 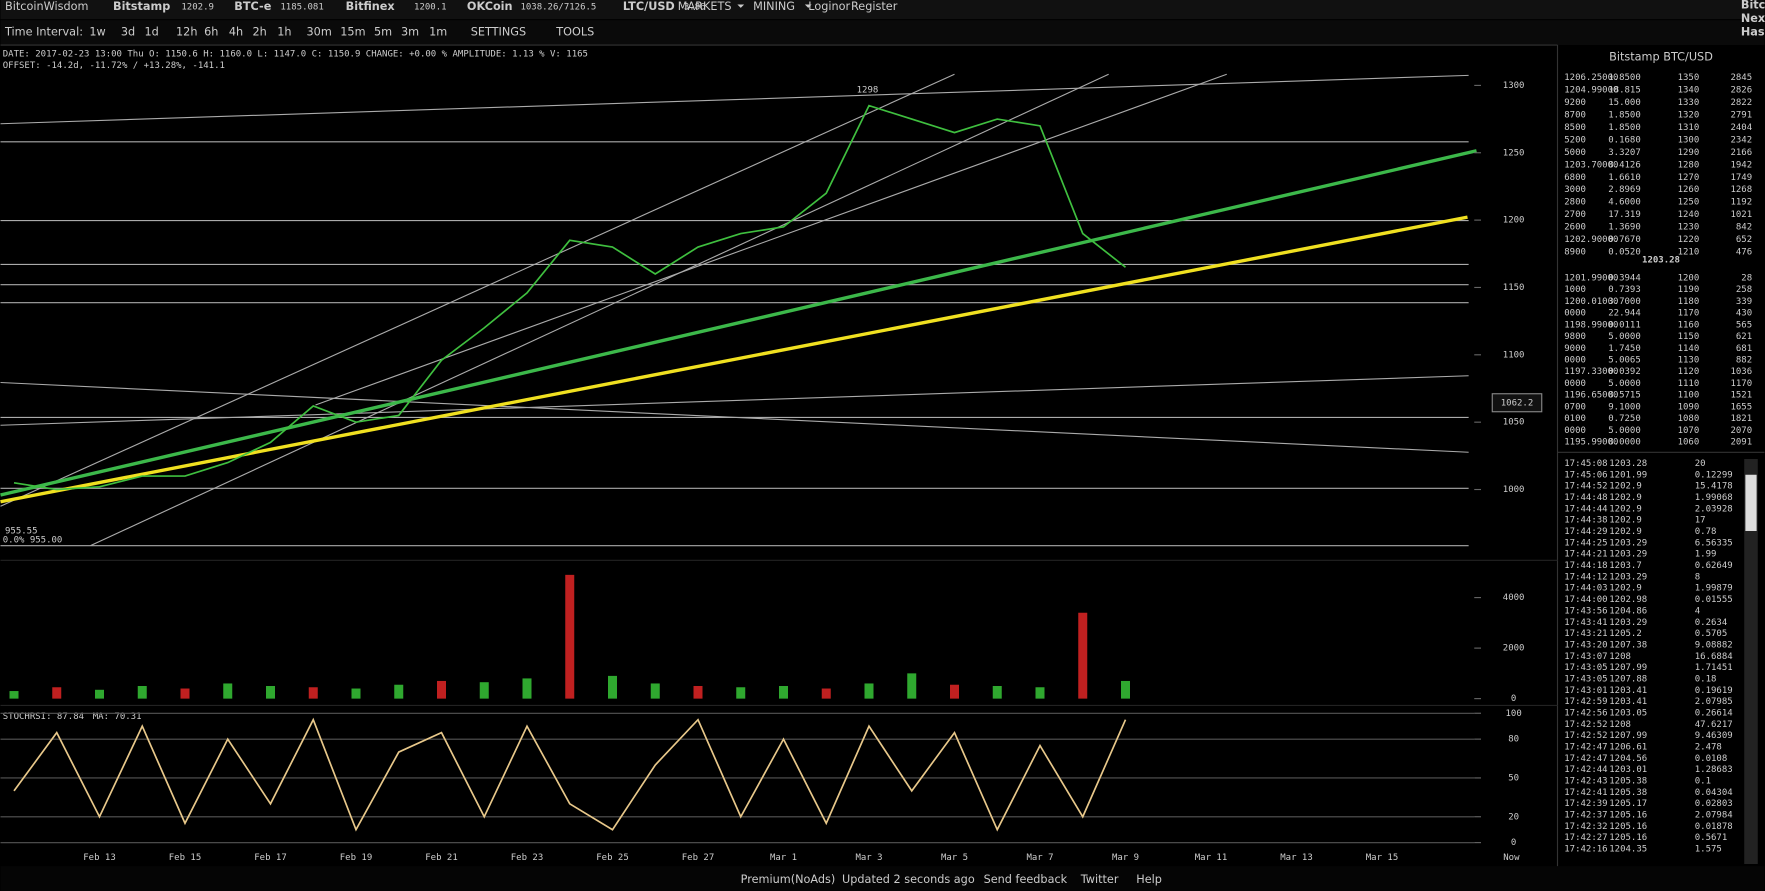 What do you see at coordinates (99, 858) in the screenshot?
I see `x-tick-label: Feb 13` at bounding box center [99, 858].